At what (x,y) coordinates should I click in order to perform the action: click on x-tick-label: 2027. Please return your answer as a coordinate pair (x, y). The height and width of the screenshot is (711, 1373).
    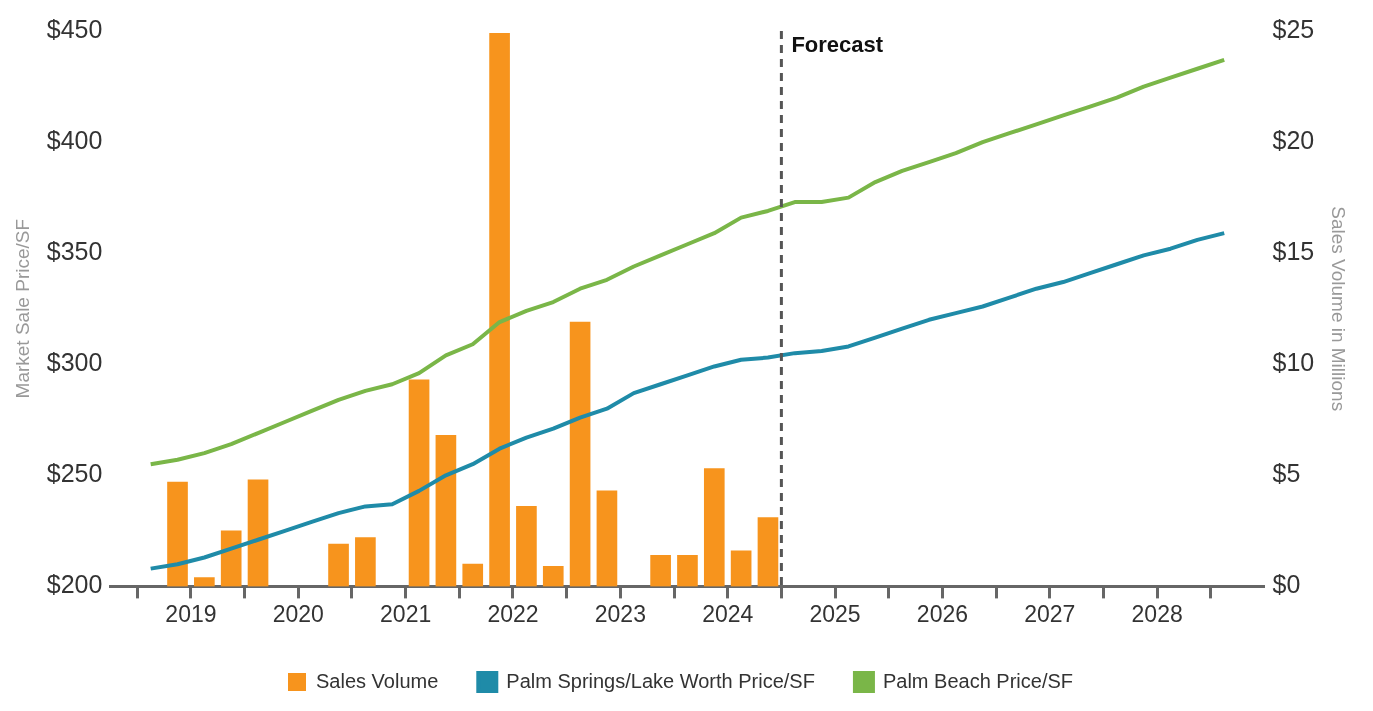
    Looking at the image, I should click on (1050, 613).